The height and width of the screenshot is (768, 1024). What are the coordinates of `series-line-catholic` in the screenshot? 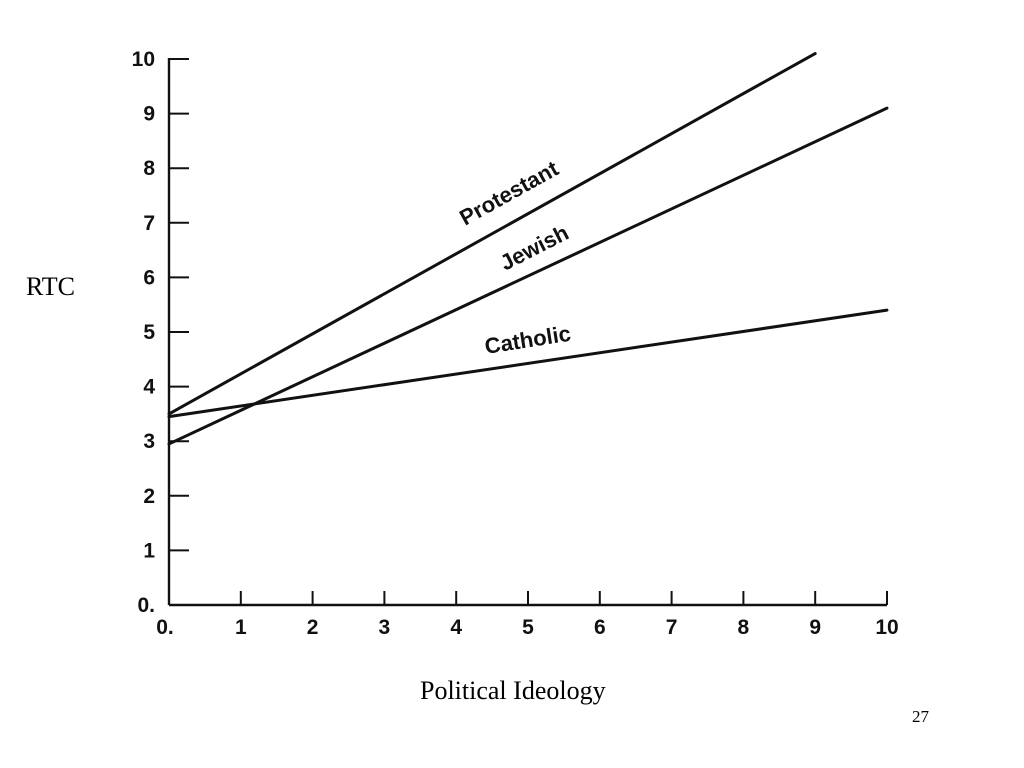 It's located at (528, 363).